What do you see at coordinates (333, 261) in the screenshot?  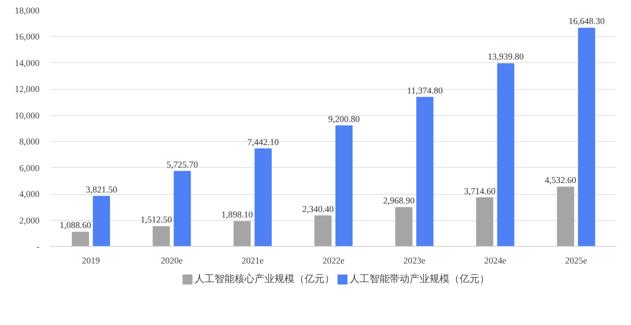 I see `x-tick-label: 2022e` at bounding box center [333, 261].